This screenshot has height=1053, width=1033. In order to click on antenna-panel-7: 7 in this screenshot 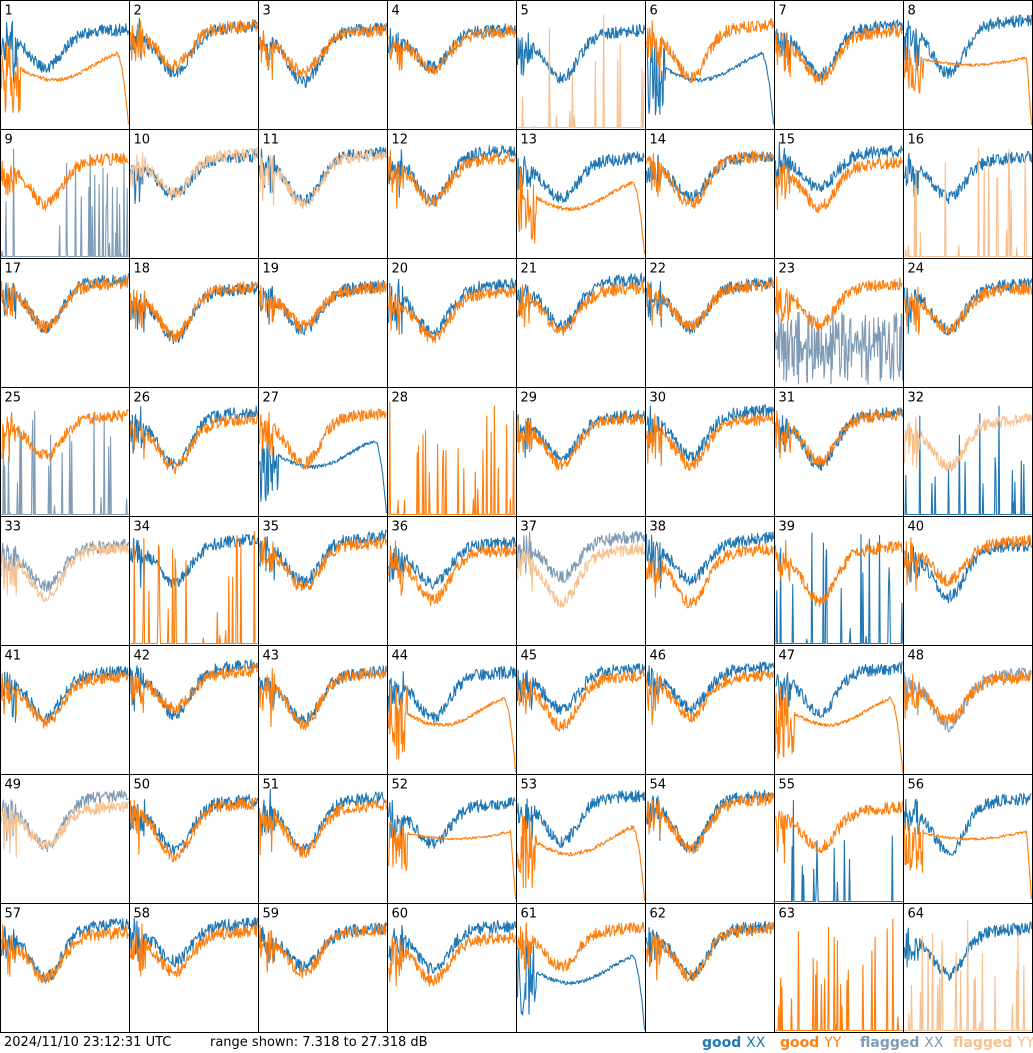, I will do `click(839, 65)`.